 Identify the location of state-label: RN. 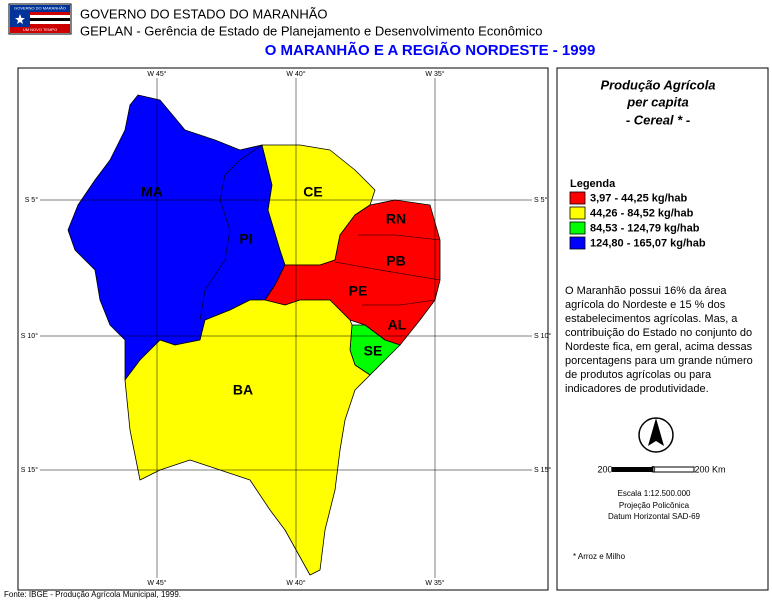
(396, 219).